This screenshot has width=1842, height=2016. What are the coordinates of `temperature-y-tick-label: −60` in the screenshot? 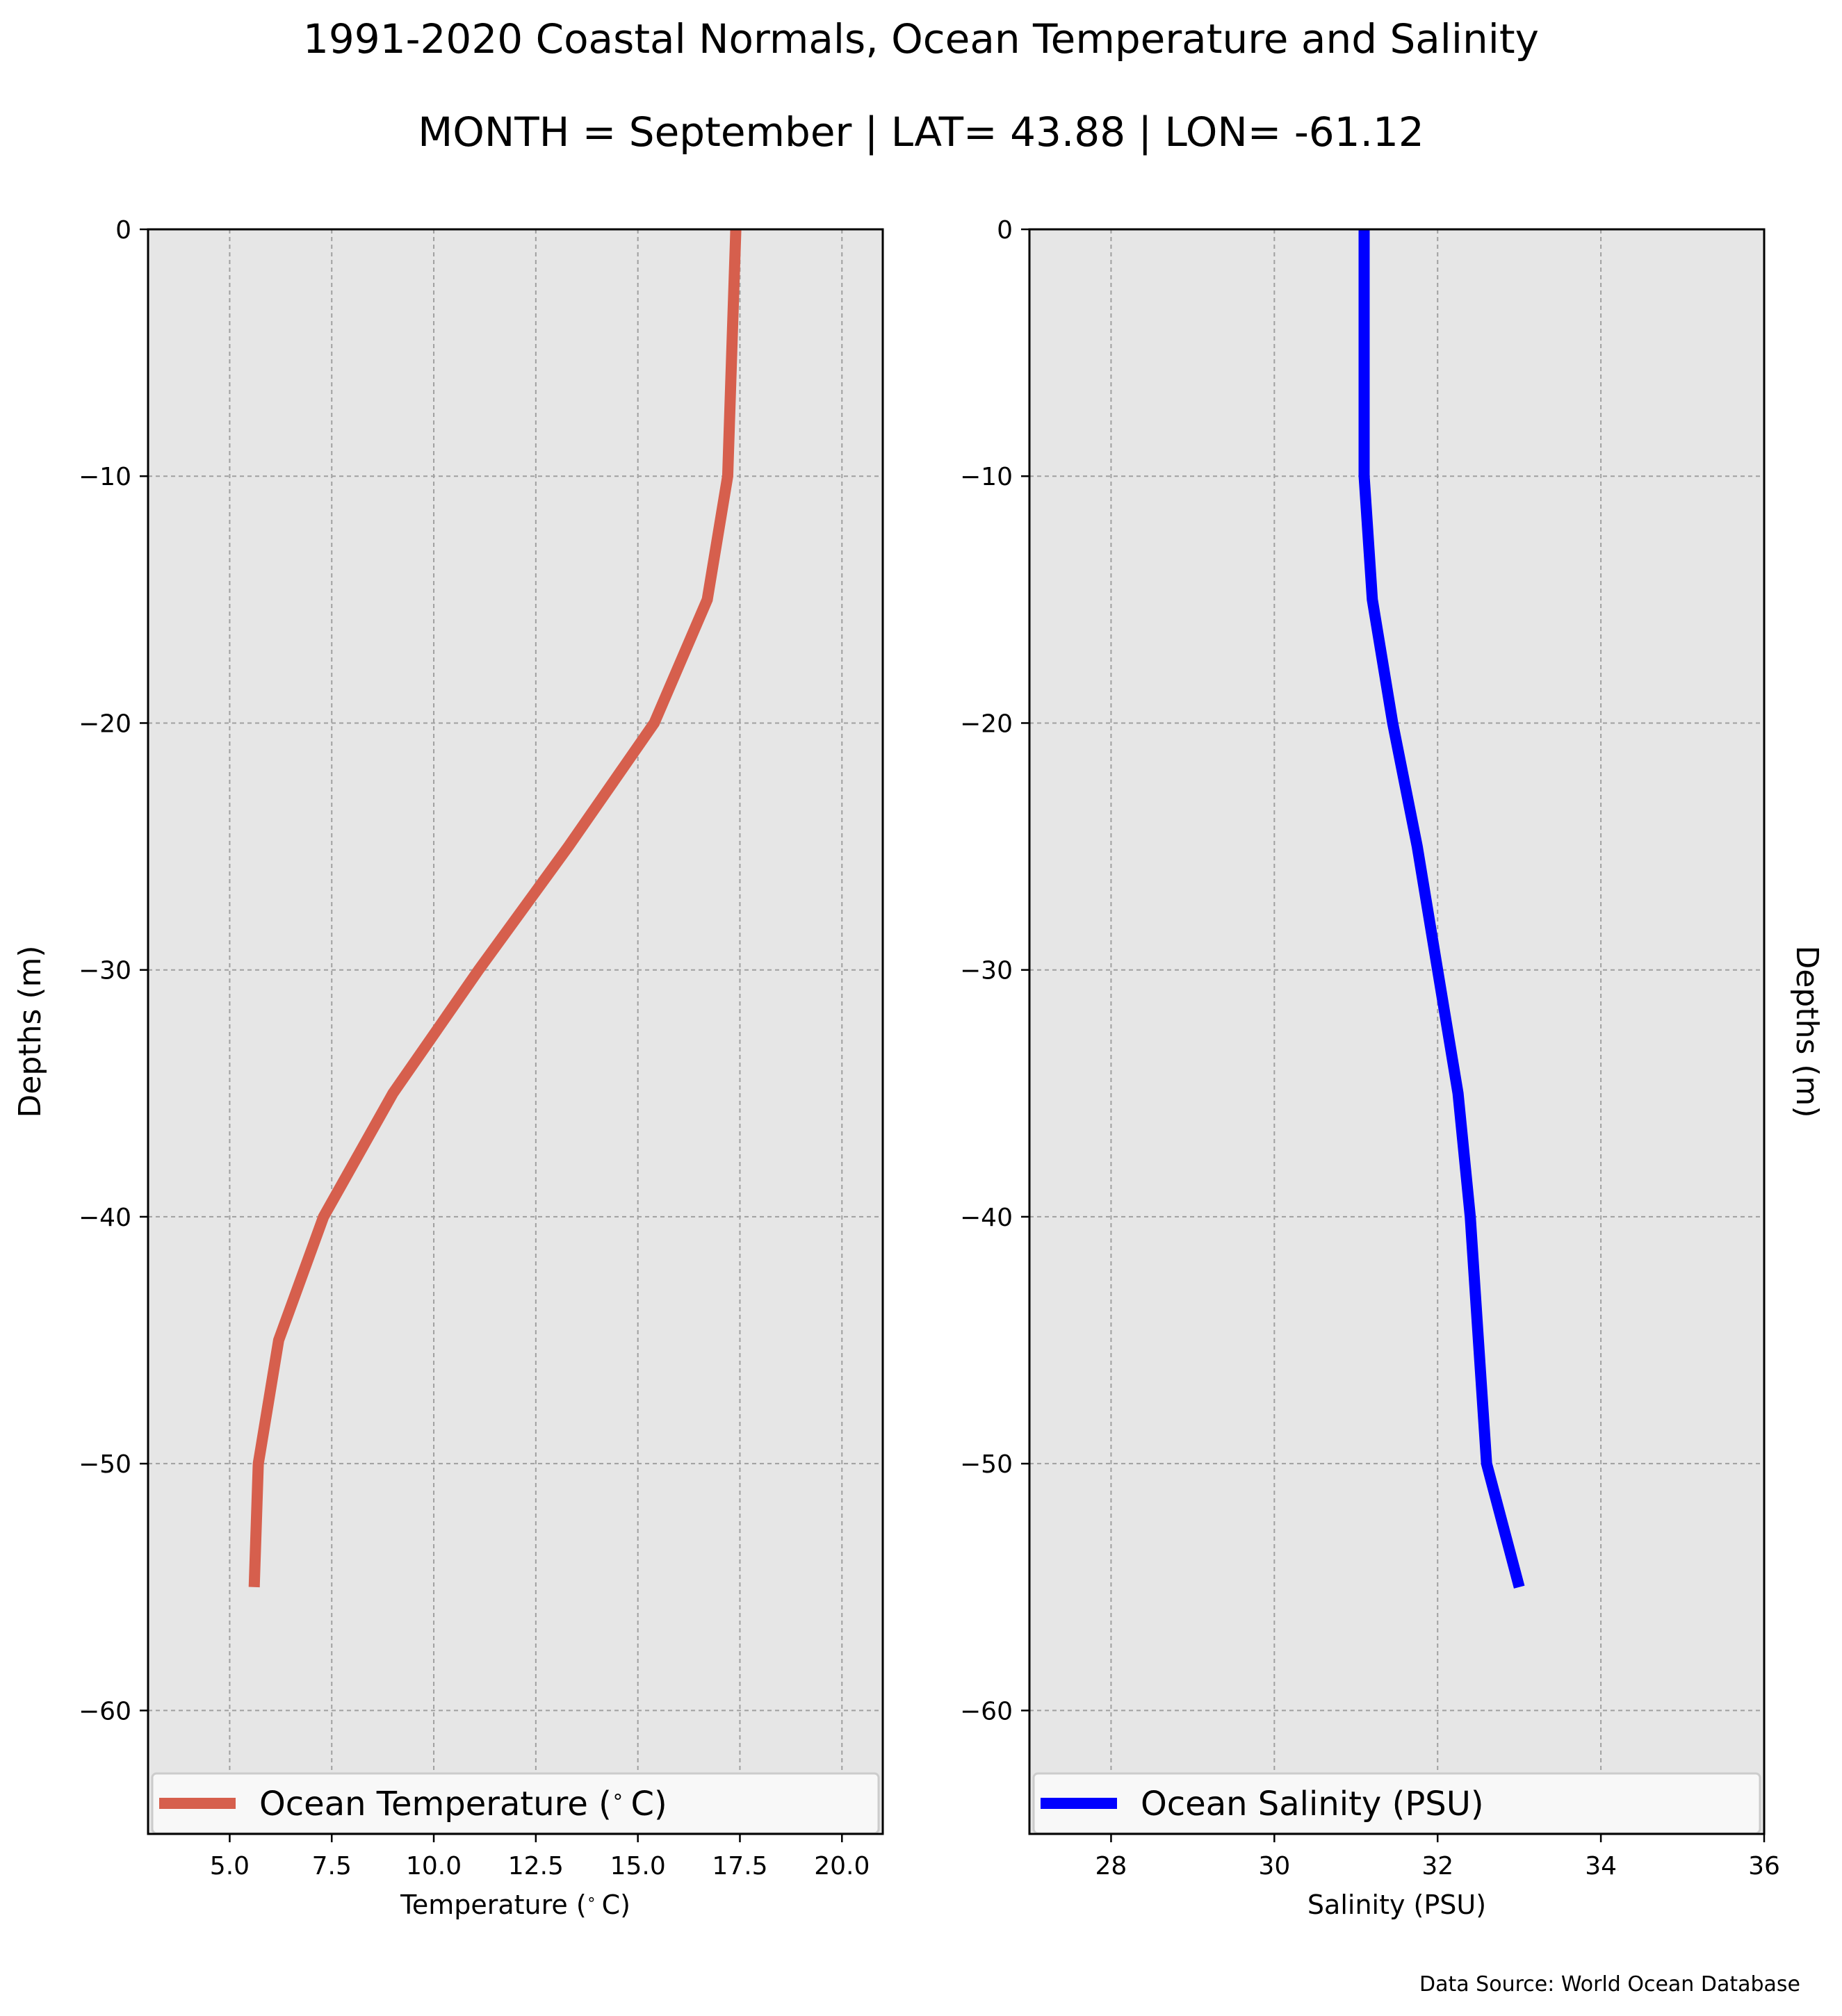 It's located at (105, 1711).